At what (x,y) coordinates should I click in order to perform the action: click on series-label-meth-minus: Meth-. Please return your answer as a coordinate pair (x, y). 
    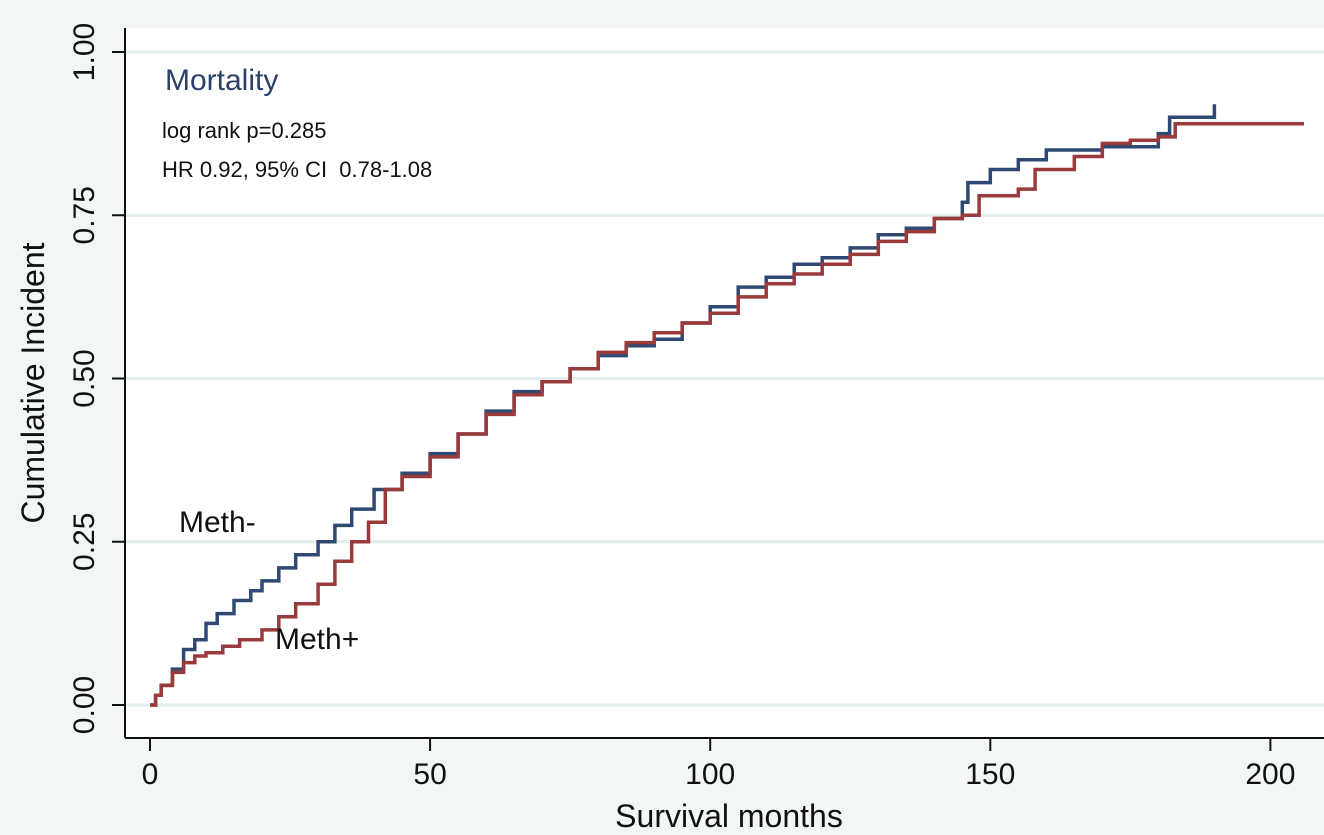
    Looking at the image, I should click on (217, 522).